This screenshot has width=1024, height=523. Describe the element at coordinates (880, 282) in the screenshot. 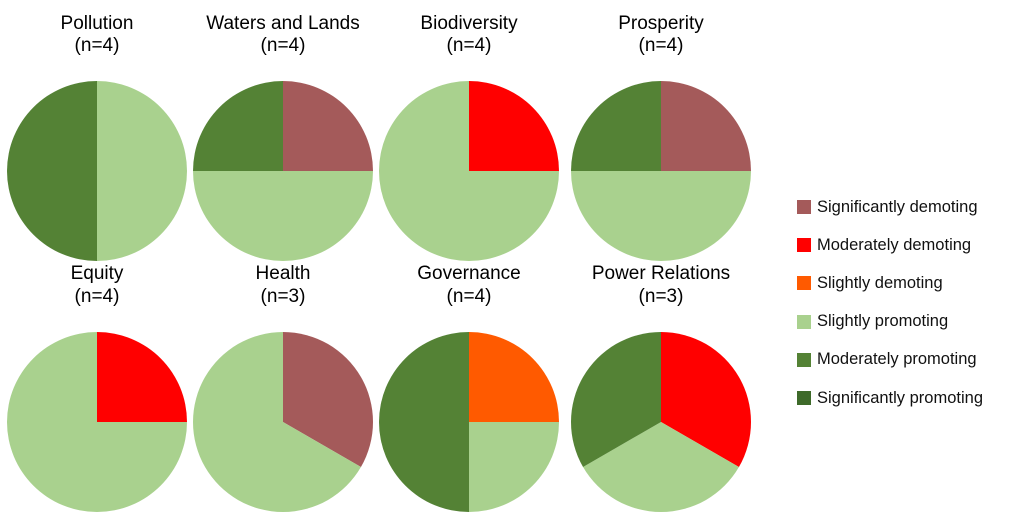

I see `legend-label: Slightly demoting` at that location.